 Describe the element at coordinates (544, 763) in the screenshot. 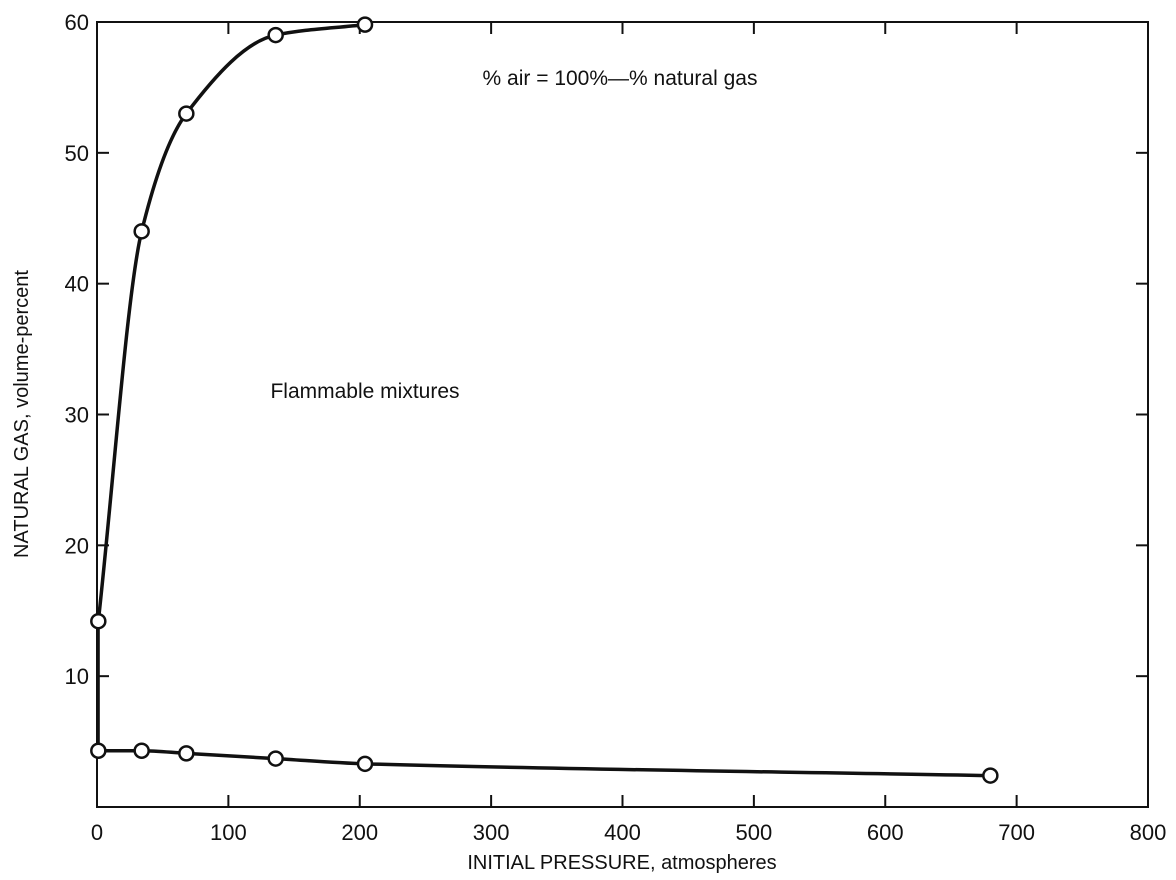

I see `series-lower-limit-line` at that location.